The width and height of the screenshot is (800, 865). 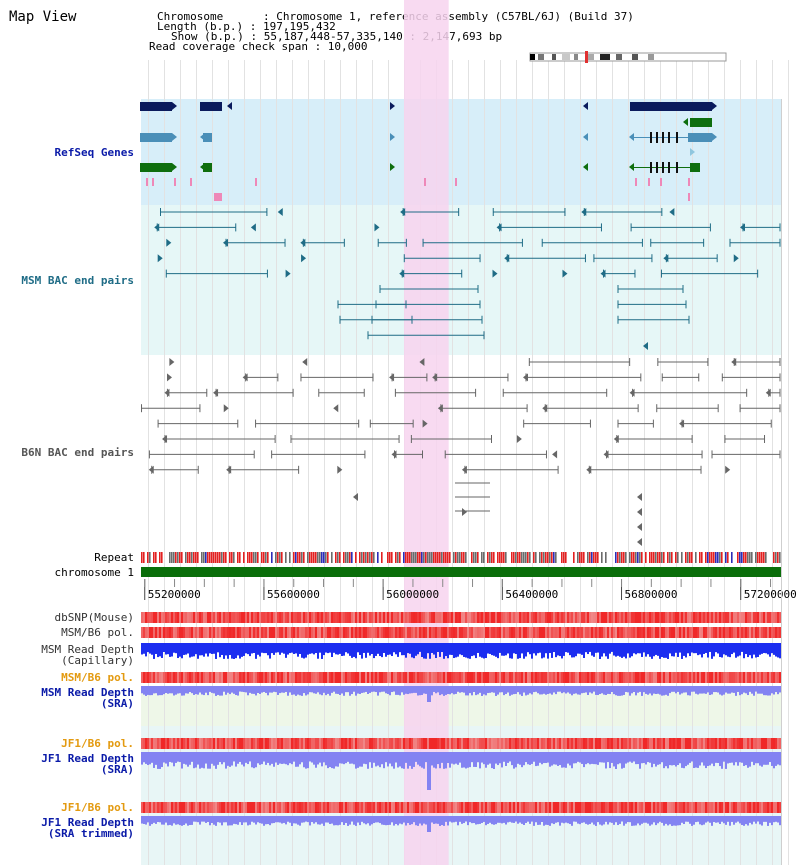 I want to click on track-label-jf1-depth-trimmed: JF1 Read Depth (SRA trimmed), so click(x=87, y=828).